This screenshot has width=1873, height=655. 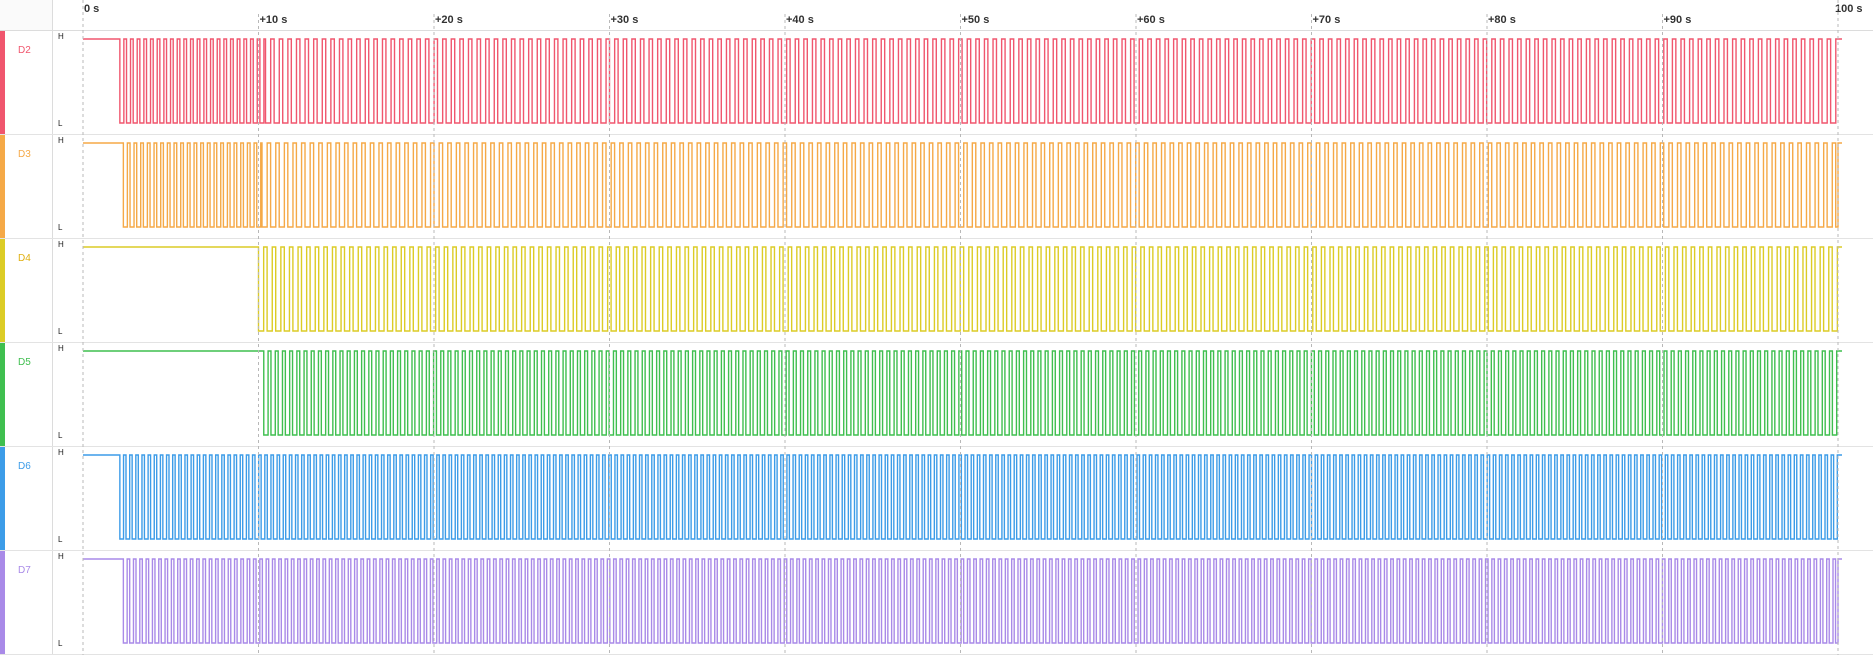 What do you see at coordinates (1677, 20) in the screenshot?
I see `ruler-tick-label: +90 s` at bounding box center [1677, 20].